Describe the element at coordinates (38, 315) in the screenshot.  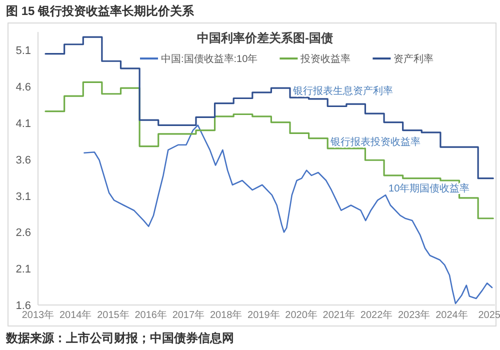
I see `x-tick-label: 2013年` at that location.